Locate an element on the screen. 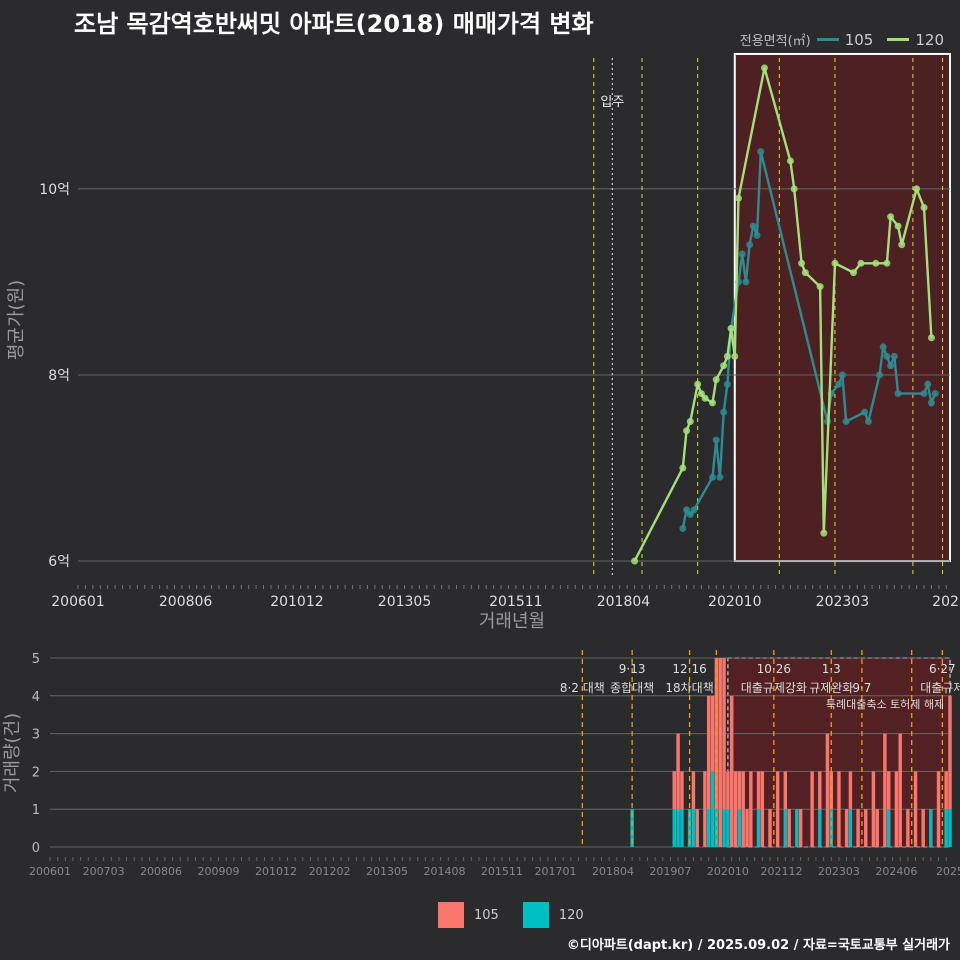 Image resolution: width=960 pixels, height=960 pixels. move-in-label: 입주 is located at coordinates (612, 102).